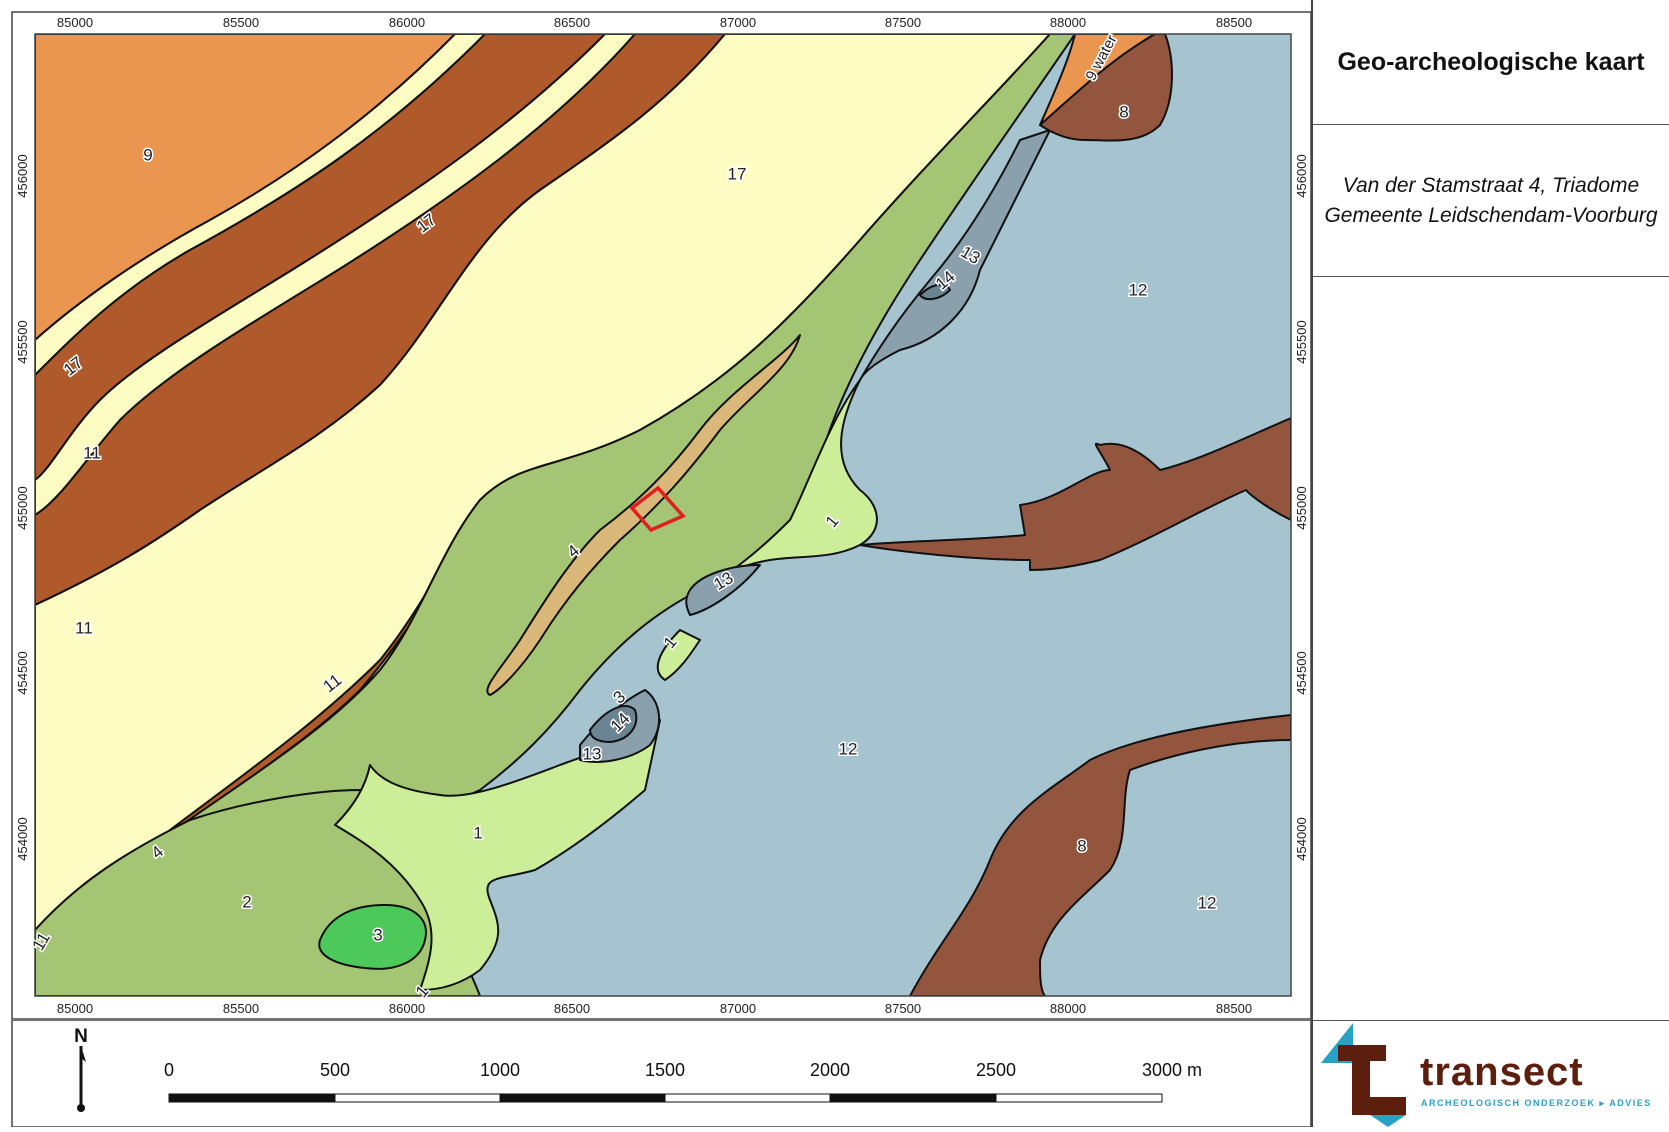 The height and width of the screenshot is (1132, 1669). I want to click on x-tick-top: 87000, so click(738, 22).